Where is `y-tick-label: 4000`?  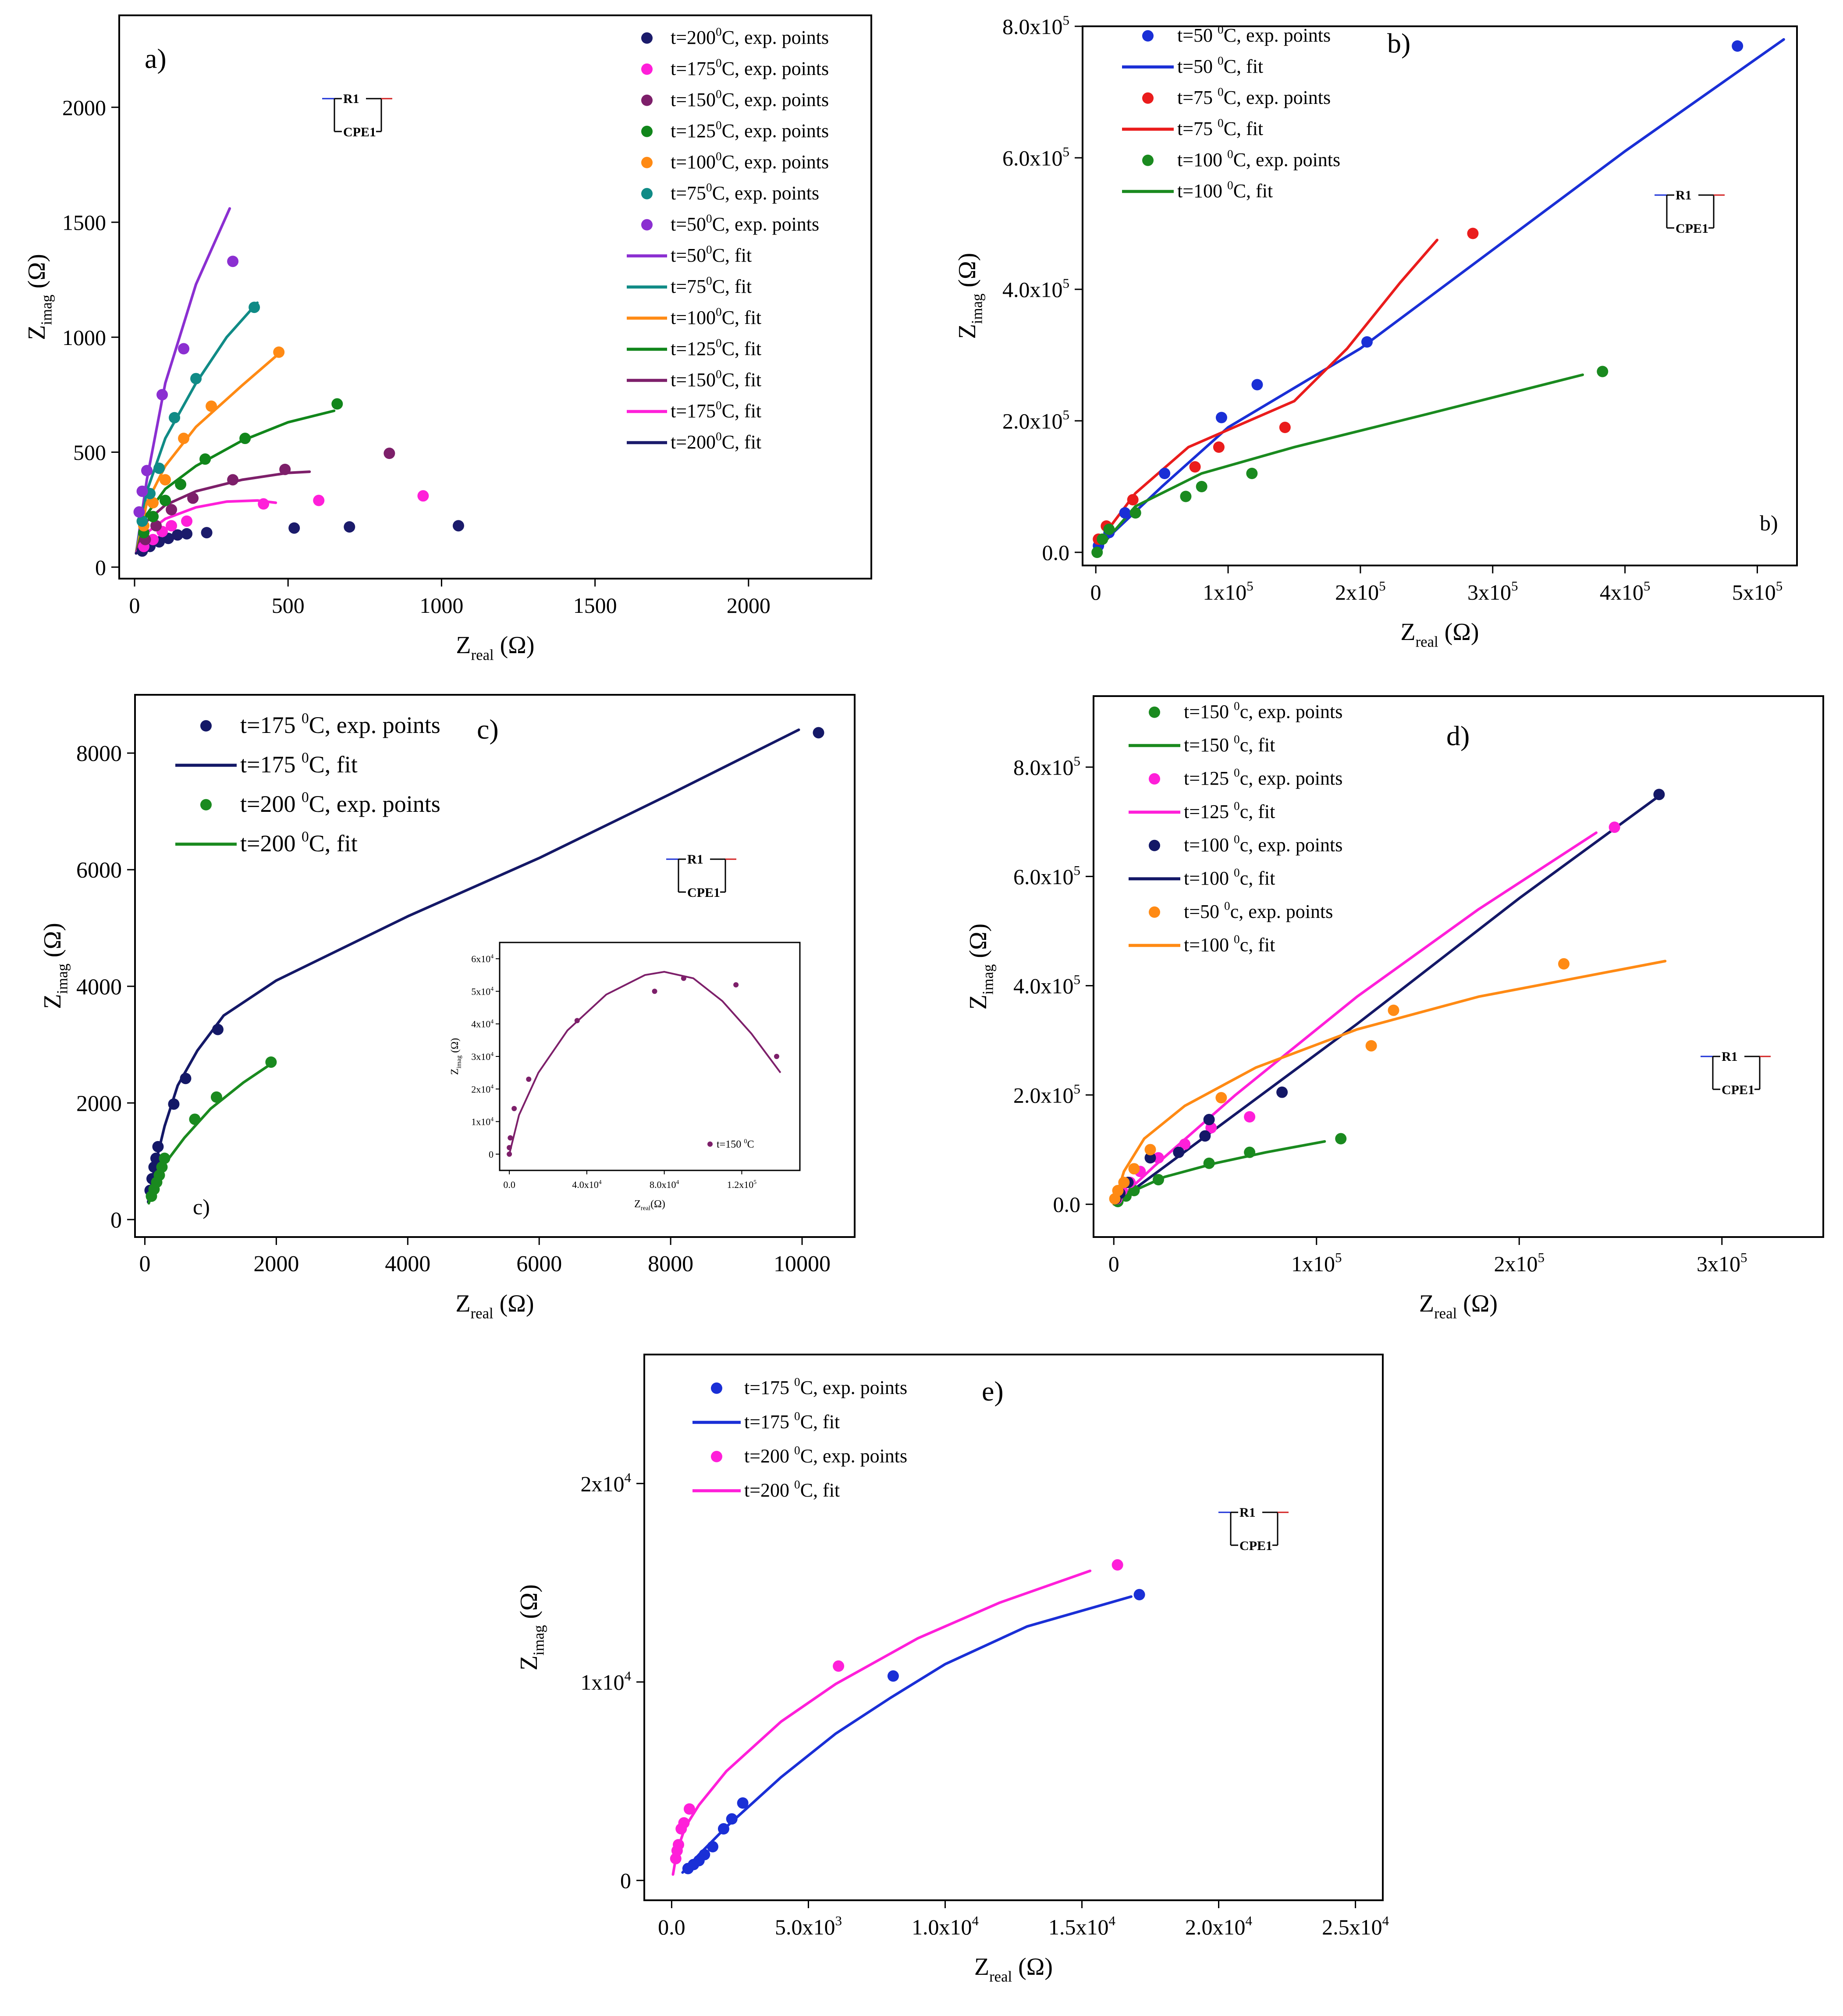
y-tick-label: 4000 is located at coordinates (99, 986).